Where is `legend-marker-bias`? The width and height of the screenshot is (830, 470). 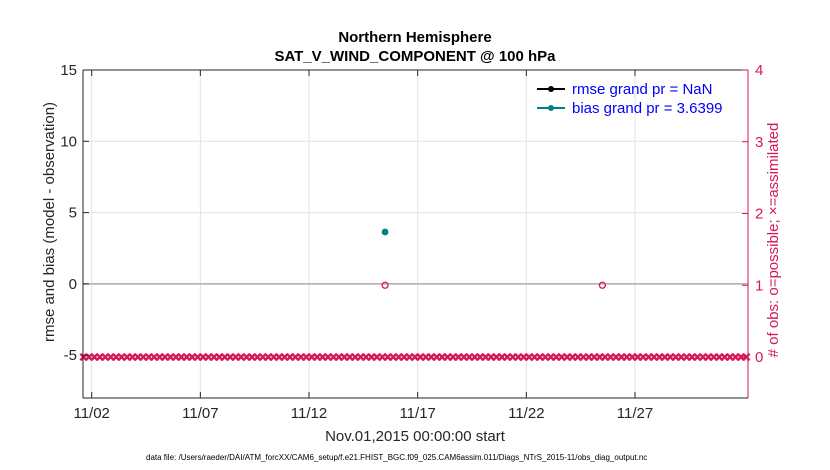
legend-marker-bias is located at coordinates (551, 108).